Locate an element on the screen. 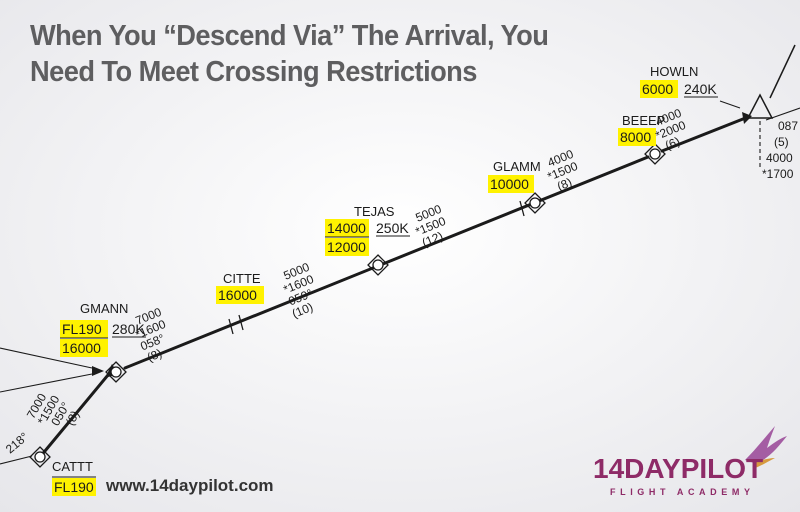 Image resolution: width=800 pixels, height=512 pixels. altitude-glamm-1-highlight is located at coordinates (511, 184).